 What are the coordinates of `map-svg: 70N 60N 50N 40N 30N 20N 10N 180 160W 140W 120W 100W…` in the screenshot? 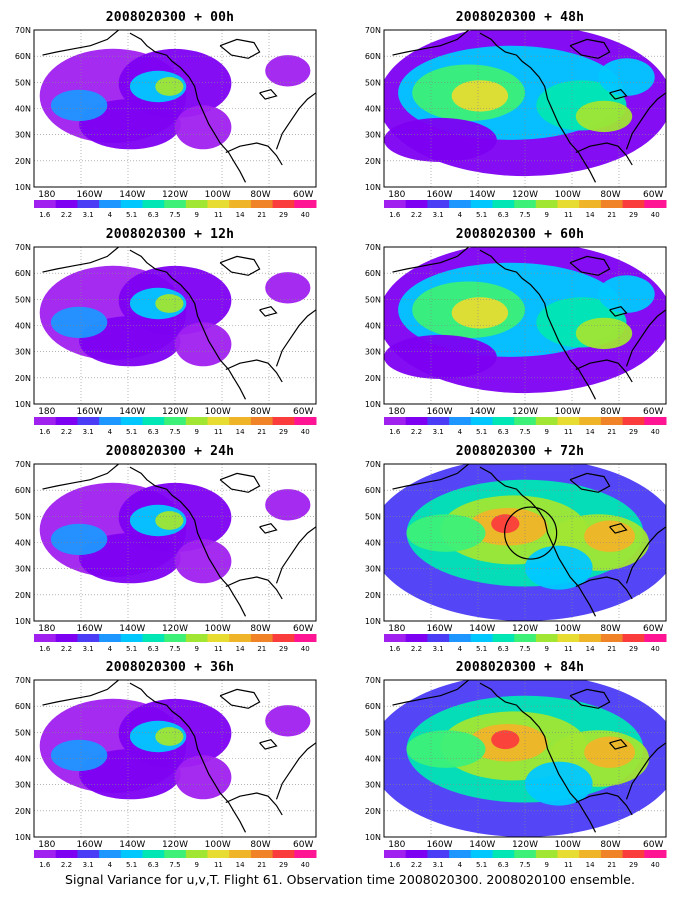 It's located at (166, 122).